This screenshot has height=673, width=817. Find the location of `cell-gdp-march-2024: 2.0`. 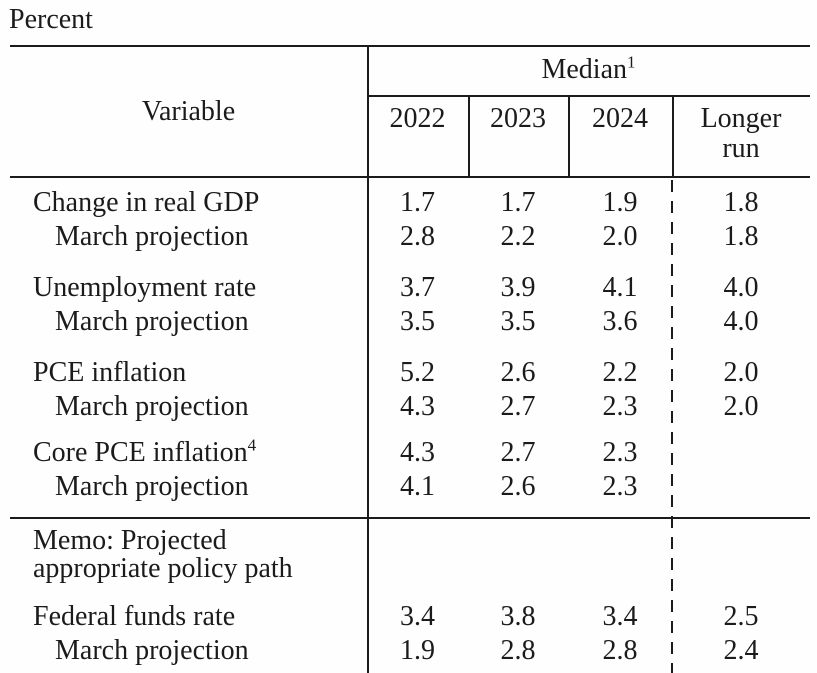

cell-gdp-march-2024: 2.0 is located at coordinates (620, 236).